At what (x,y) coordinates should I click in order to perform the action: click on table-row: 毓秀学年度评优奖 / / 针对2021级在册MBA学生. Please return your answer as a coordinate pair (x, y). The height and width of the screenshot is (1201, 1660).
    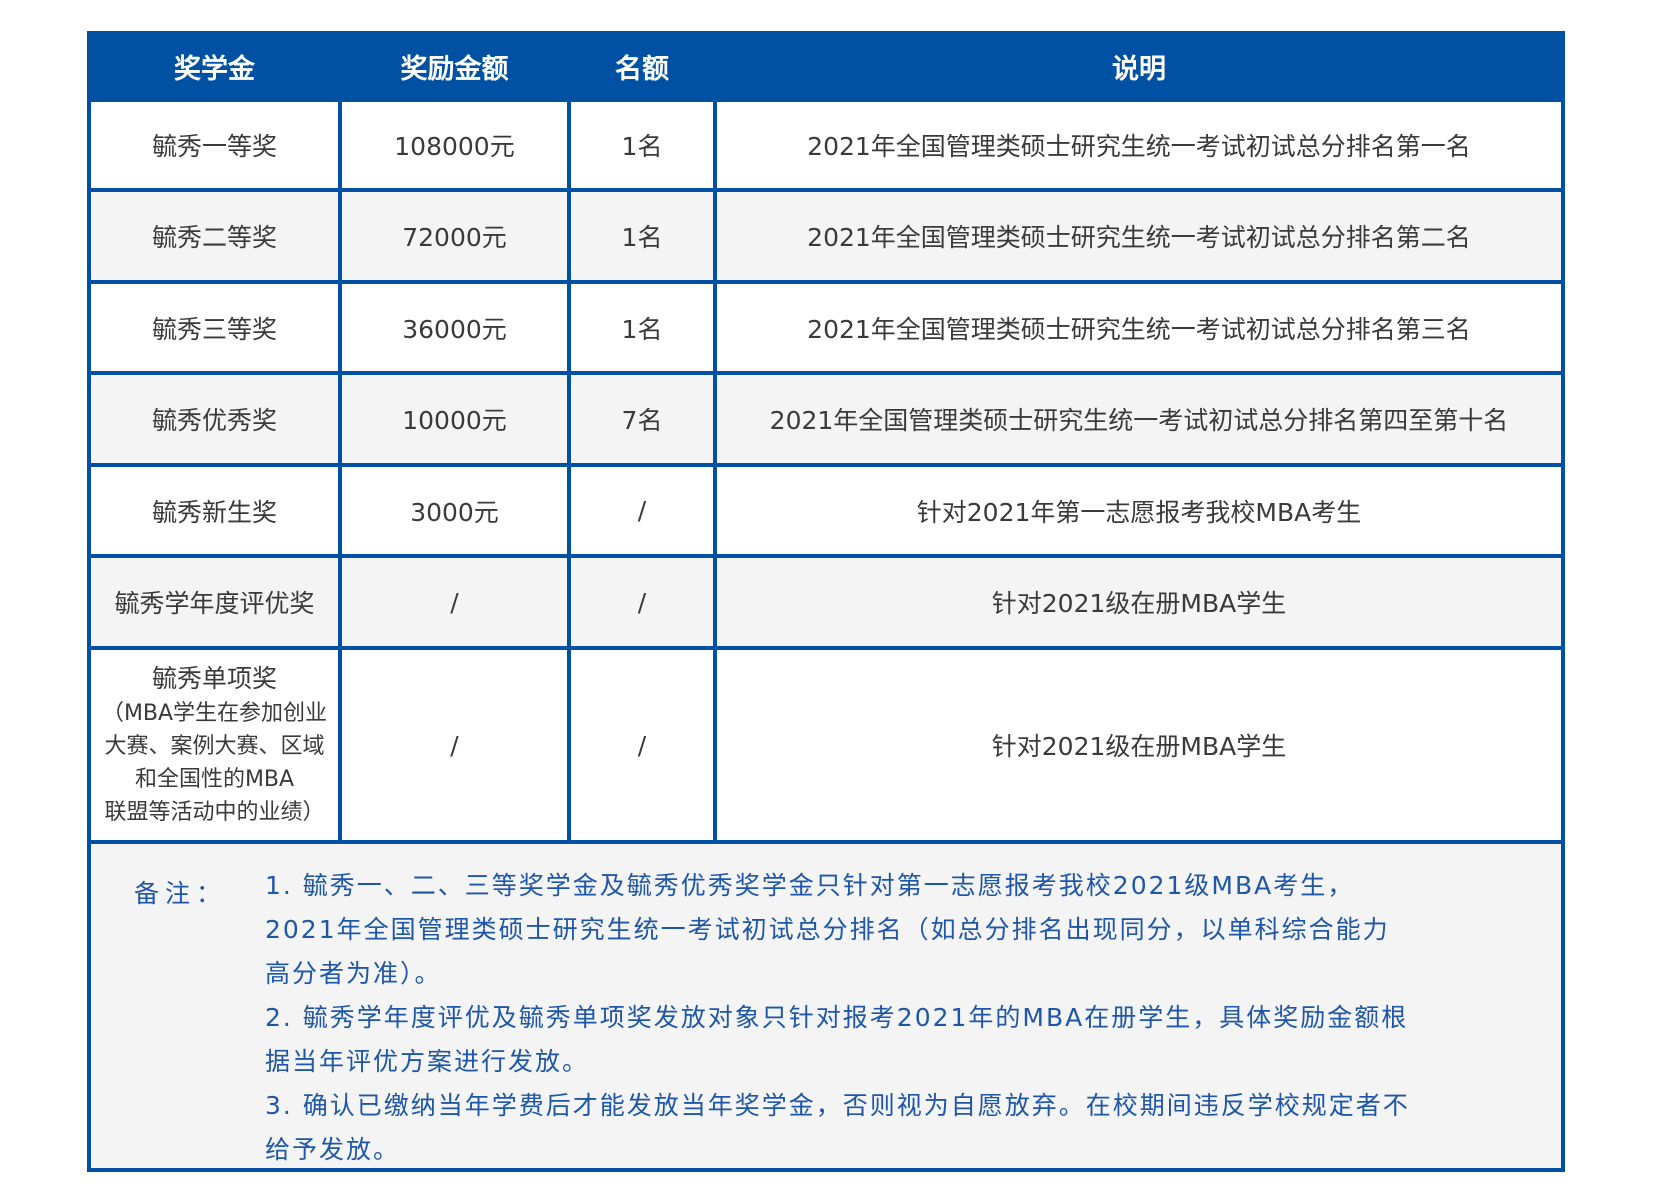
    Looking at the image, I should click on (826, 602).